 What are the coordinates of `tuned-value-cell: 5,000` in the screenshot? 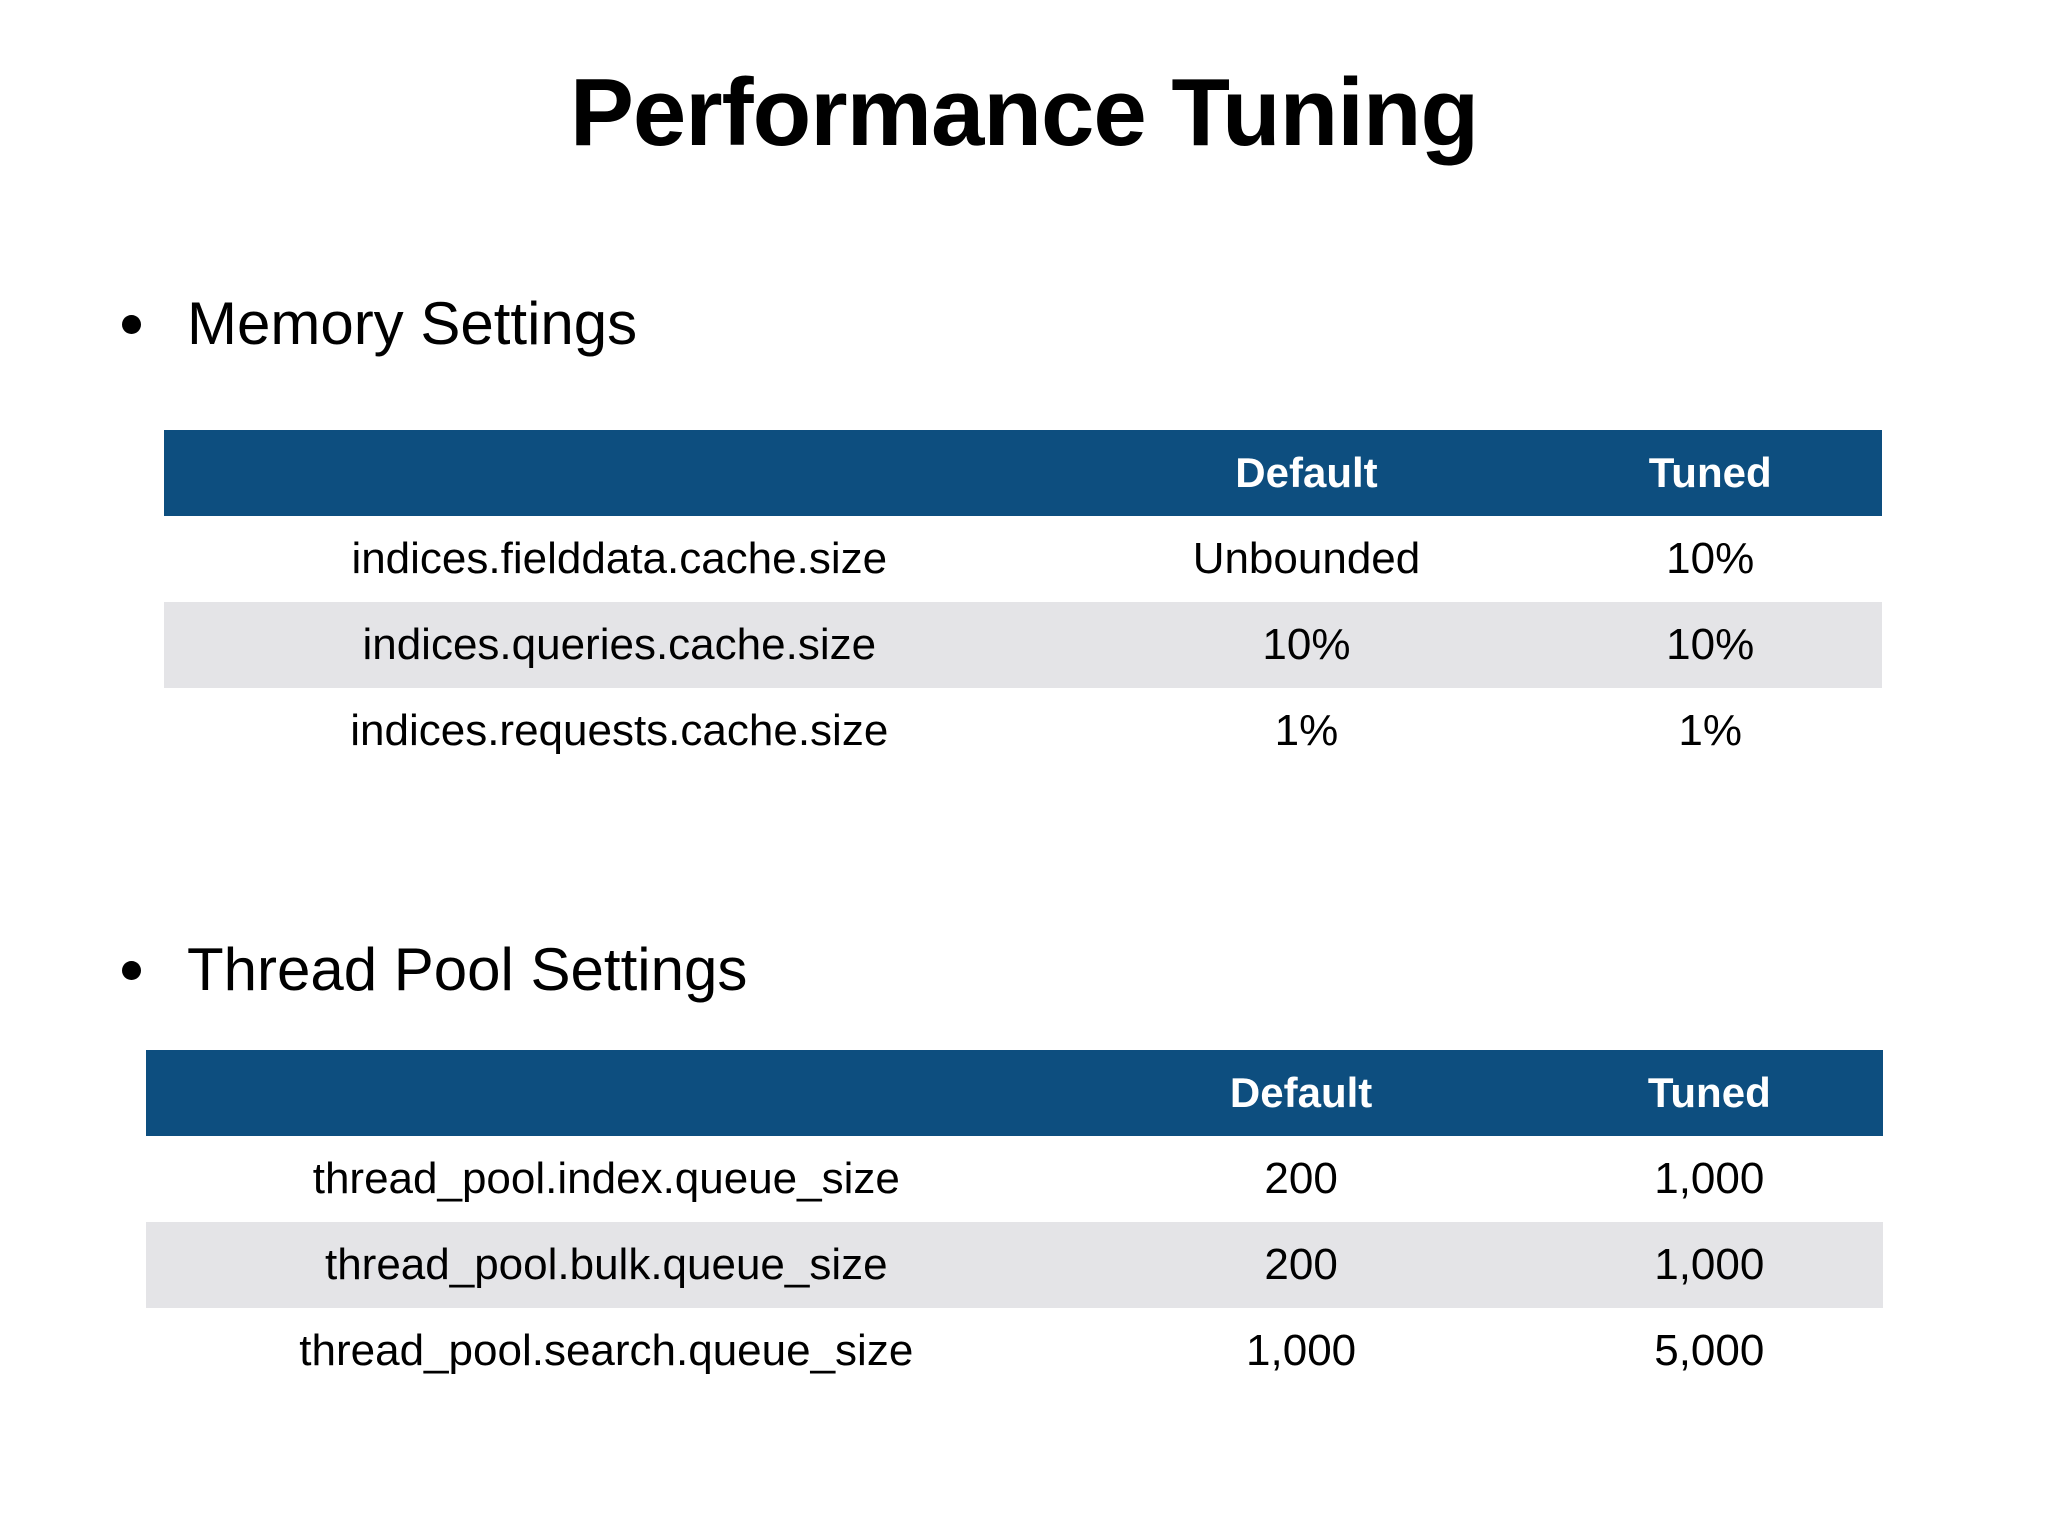 It's located at (1709, 1350).